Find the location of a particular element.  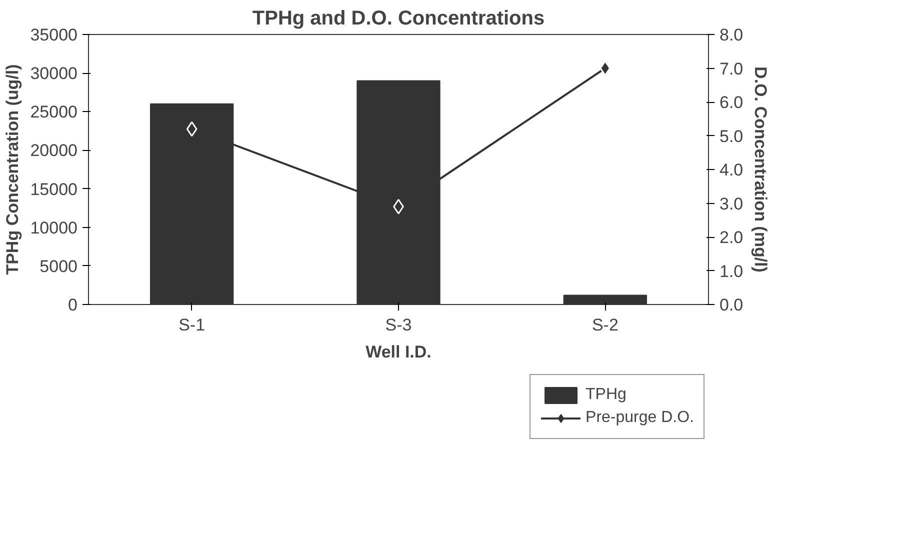

y2-tick-label: 6.0 is located at coordinates (732, 102).